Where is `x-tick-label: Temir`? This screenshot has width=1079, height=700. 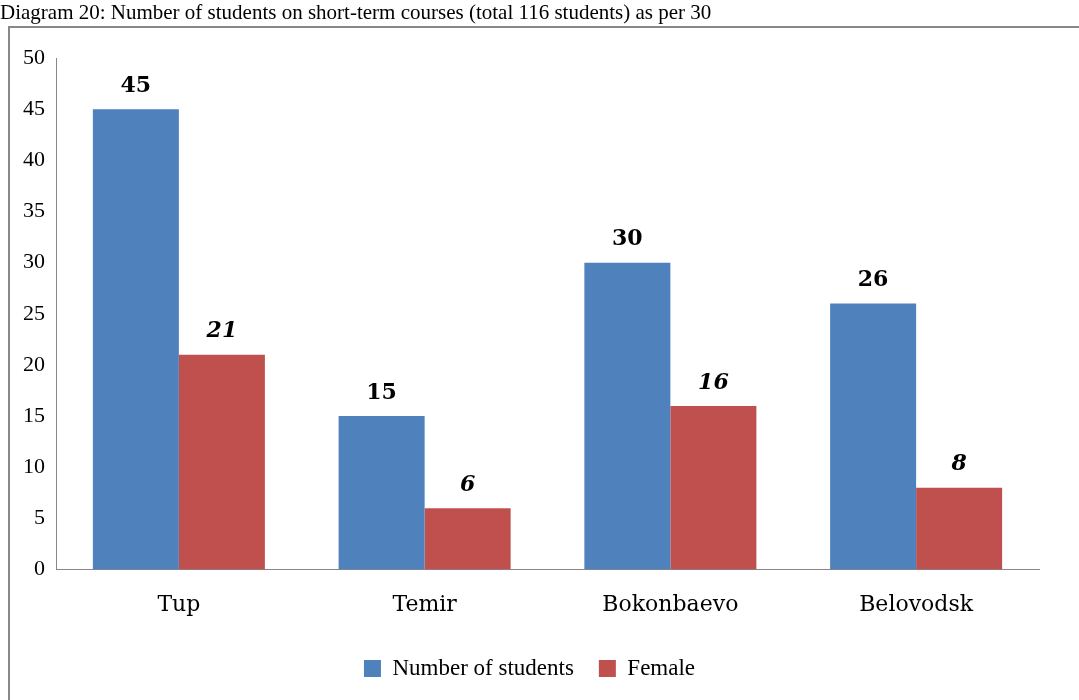
x-tick-label: Temir is located at coordinates (425, 603).